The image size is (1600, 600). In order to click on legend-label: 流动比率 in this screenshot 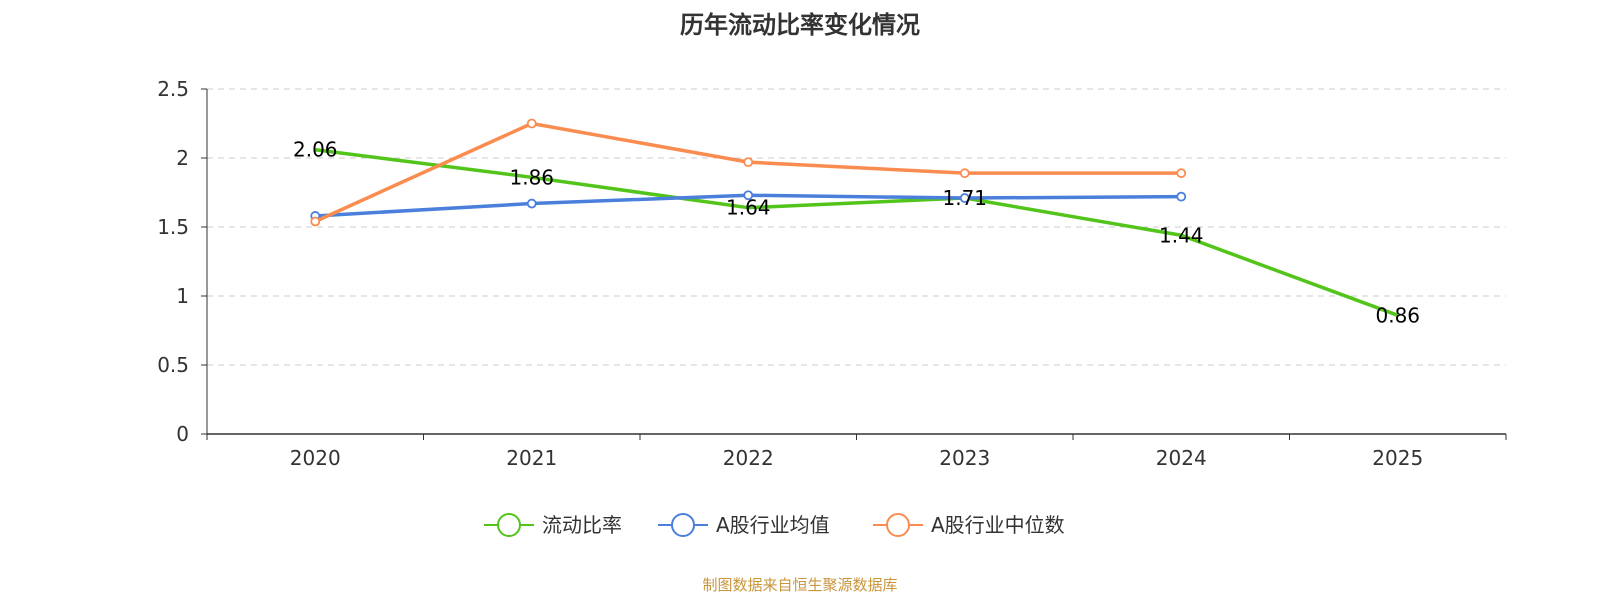, I will do `click(582, 525)`.